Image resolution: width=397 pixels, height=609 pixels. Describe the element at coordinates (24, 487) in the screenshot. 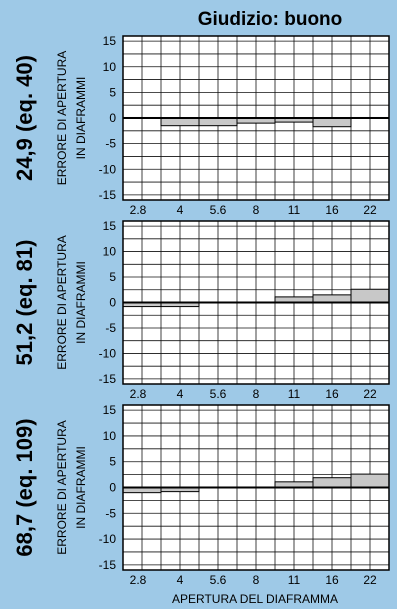

I see `panel-label: 68,7 (eq. 109)` at that location.